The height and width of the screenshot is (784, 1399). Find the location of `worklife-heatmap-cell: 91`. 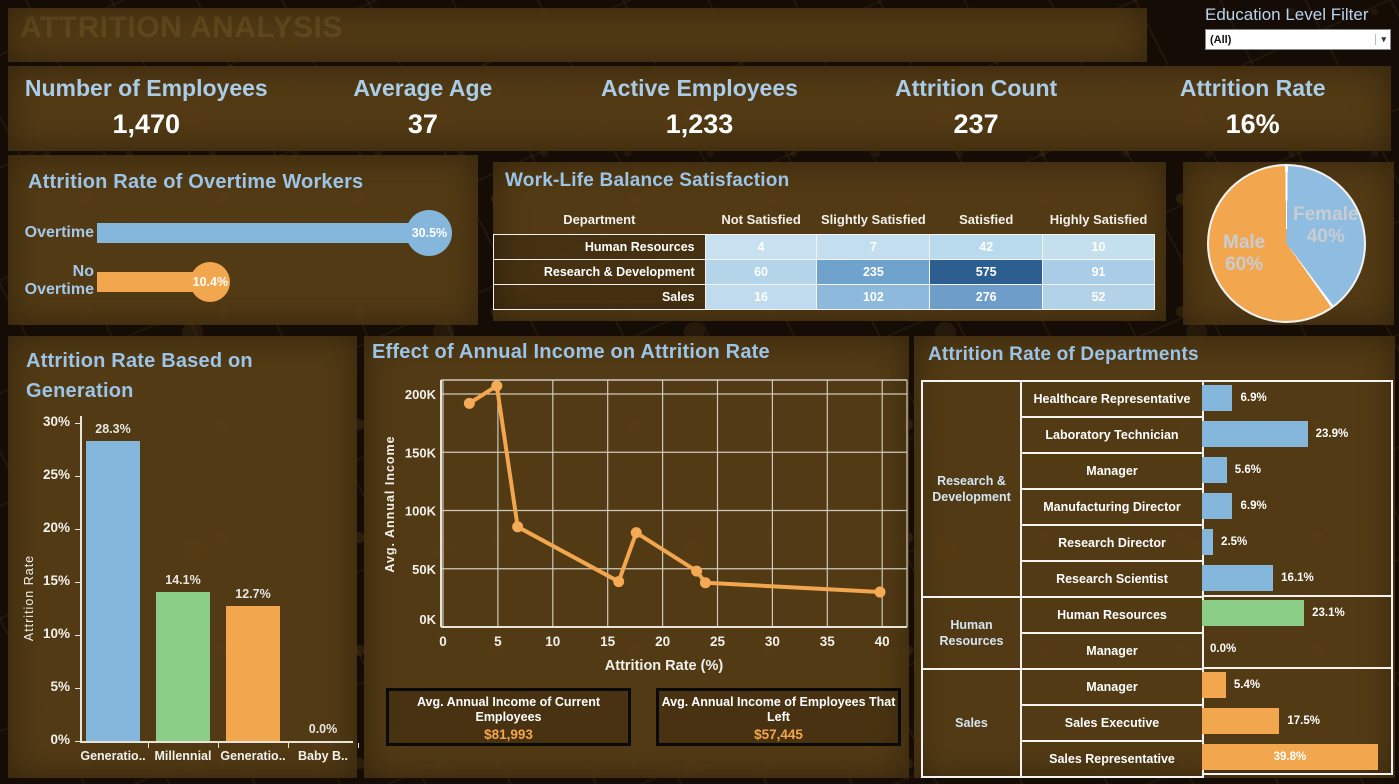

worklife-heatmap-cell: 91 is located at coordinates (1098, 271).